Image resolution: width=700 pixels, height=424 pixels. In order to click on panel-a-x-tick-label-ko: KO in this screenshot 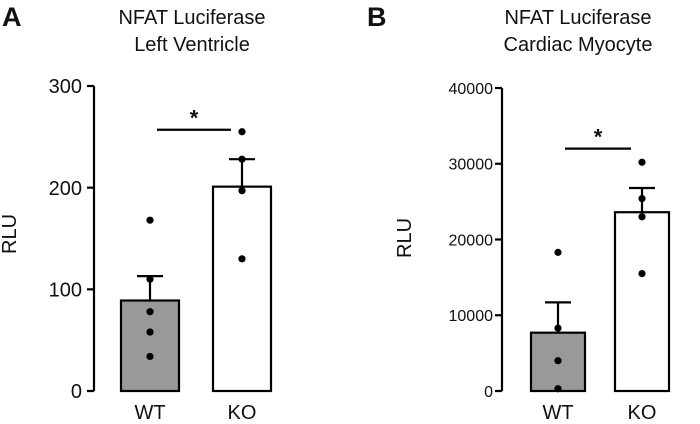, I will do `click(242, 413)`.